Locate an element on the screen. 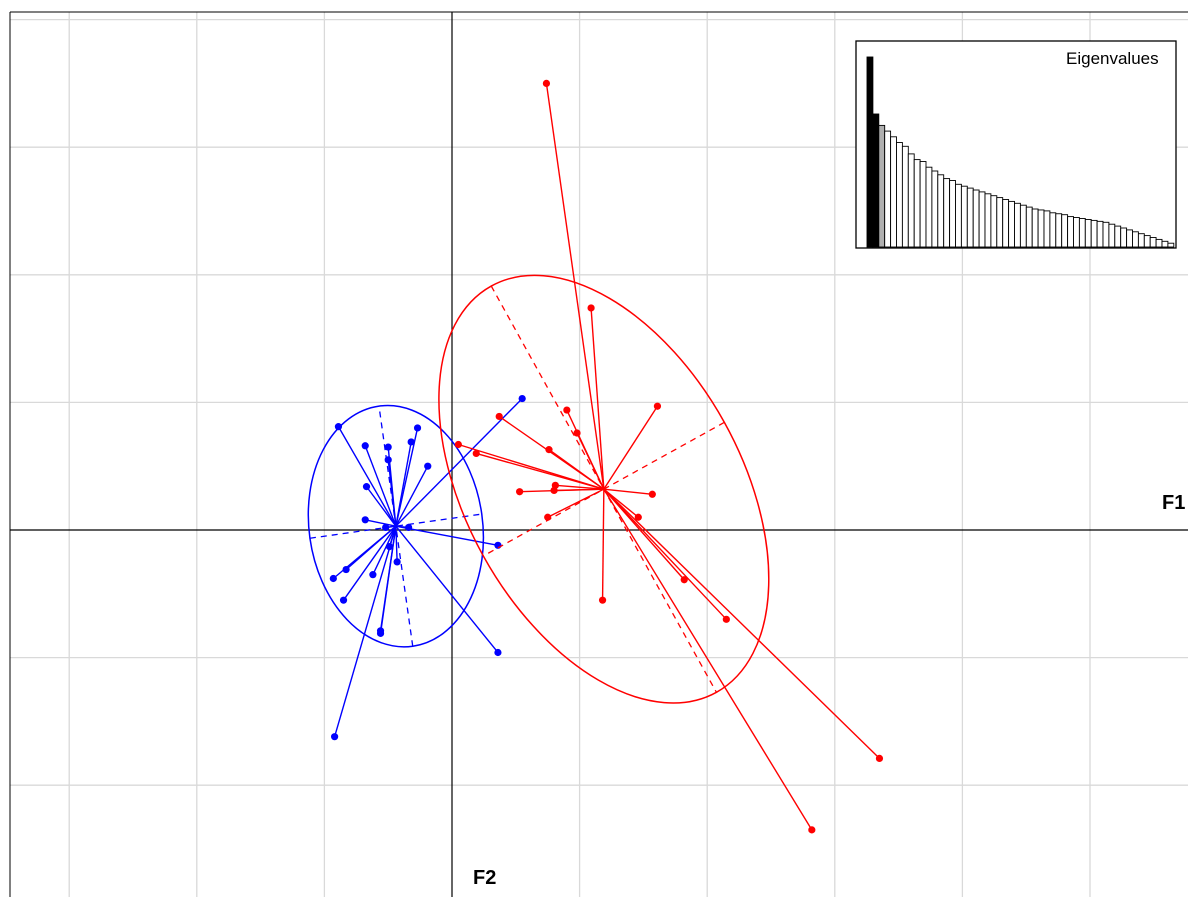  y-axis-label: F2 is located at coordinates (484, 878).